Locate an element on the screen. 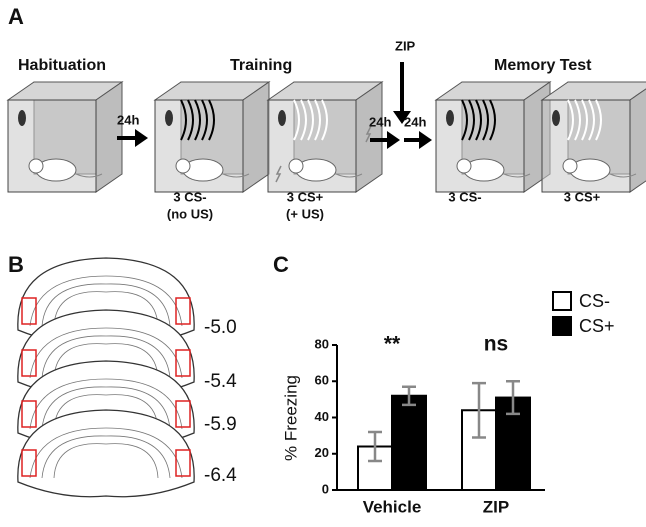 This screenshot has height=527, width=646. y-axis-label: % Freezing is located at coordinates (290, 418).